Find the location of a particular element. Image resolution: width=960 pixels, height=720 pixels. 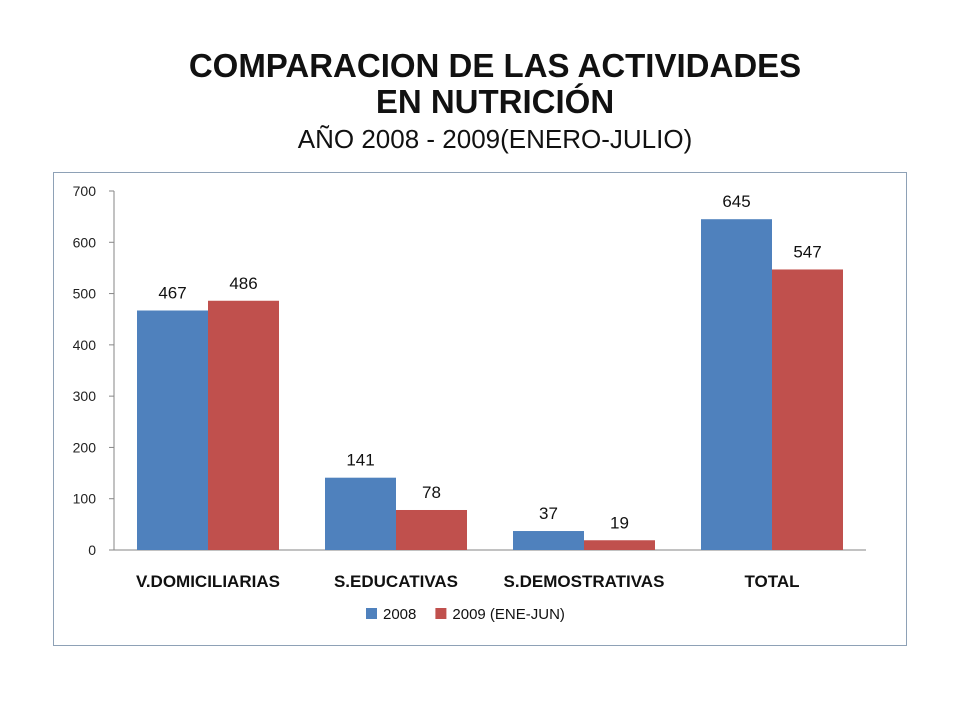

legend-label: 2009 (ENE-JUN) is located at coordinates (508, 614).